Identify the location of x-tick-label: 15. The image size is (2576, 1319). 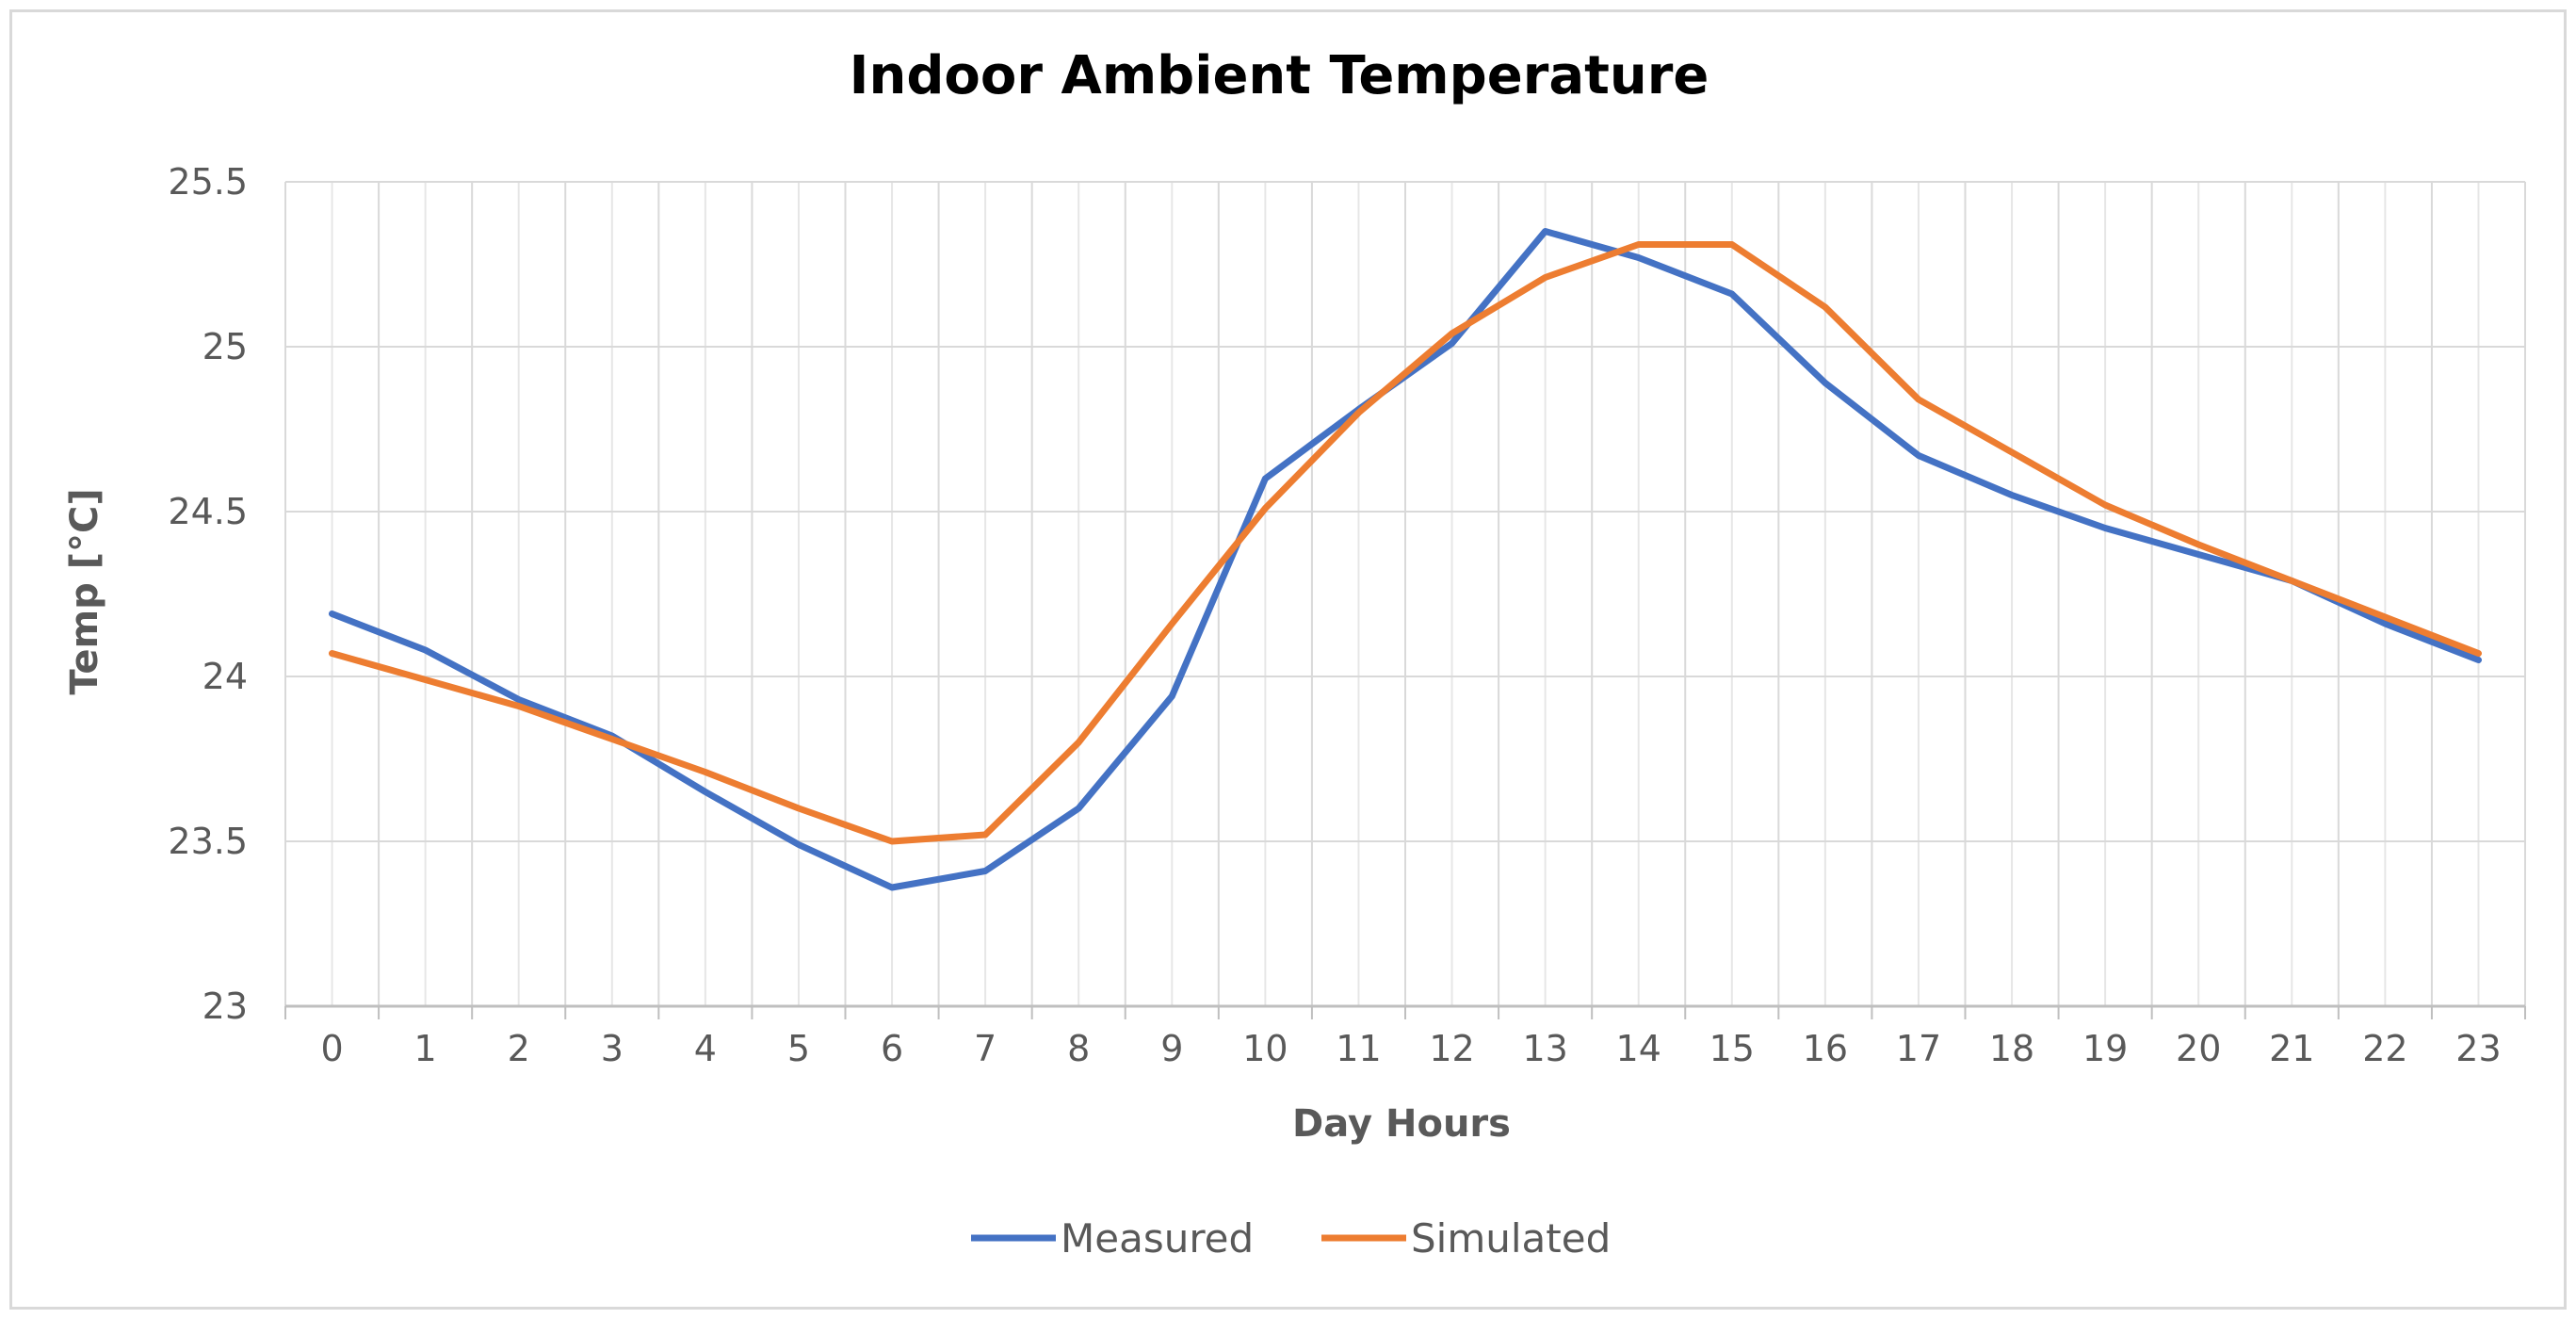
(1732, 1048).